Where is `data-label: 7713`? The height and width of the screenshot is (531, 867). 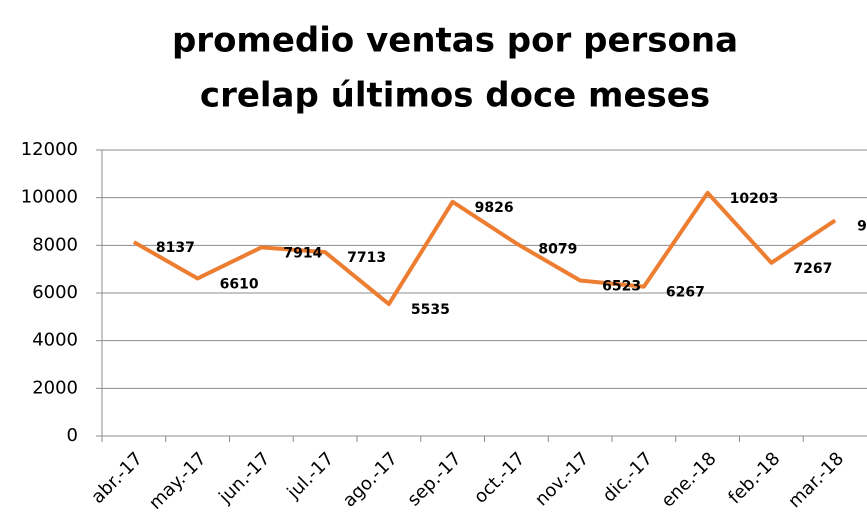
data-label: 7713 is located at coordinates (366, 258).